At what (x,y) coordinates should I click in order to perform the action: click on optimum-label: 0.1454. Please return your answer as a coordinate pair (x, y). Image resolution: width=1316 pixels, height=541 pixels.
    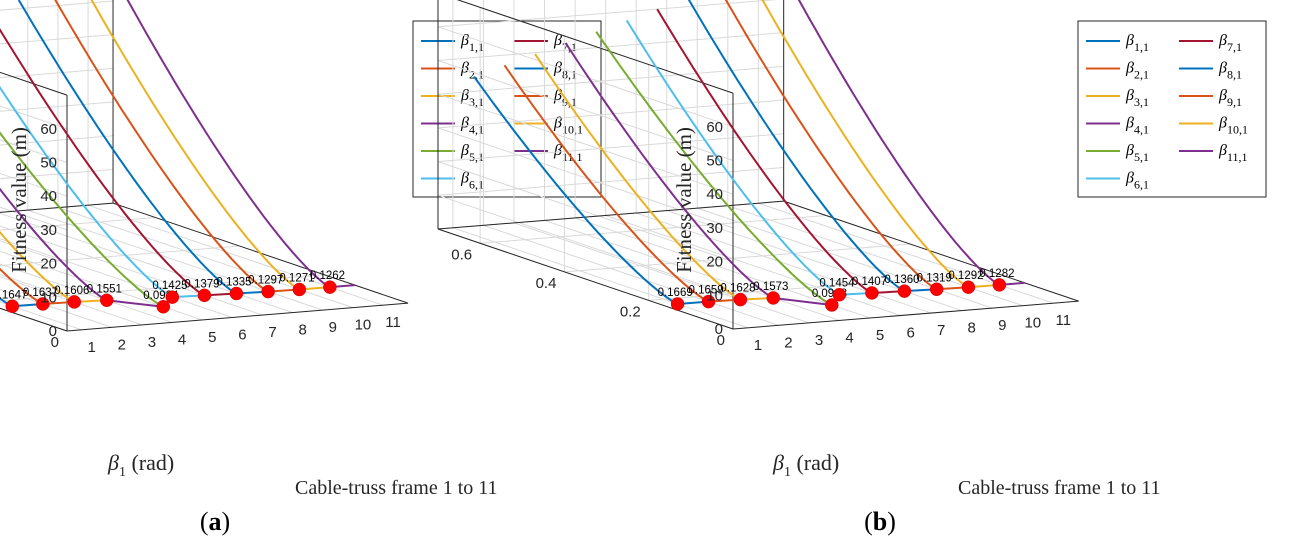
    Looking at the image, I should click on (837, 284).